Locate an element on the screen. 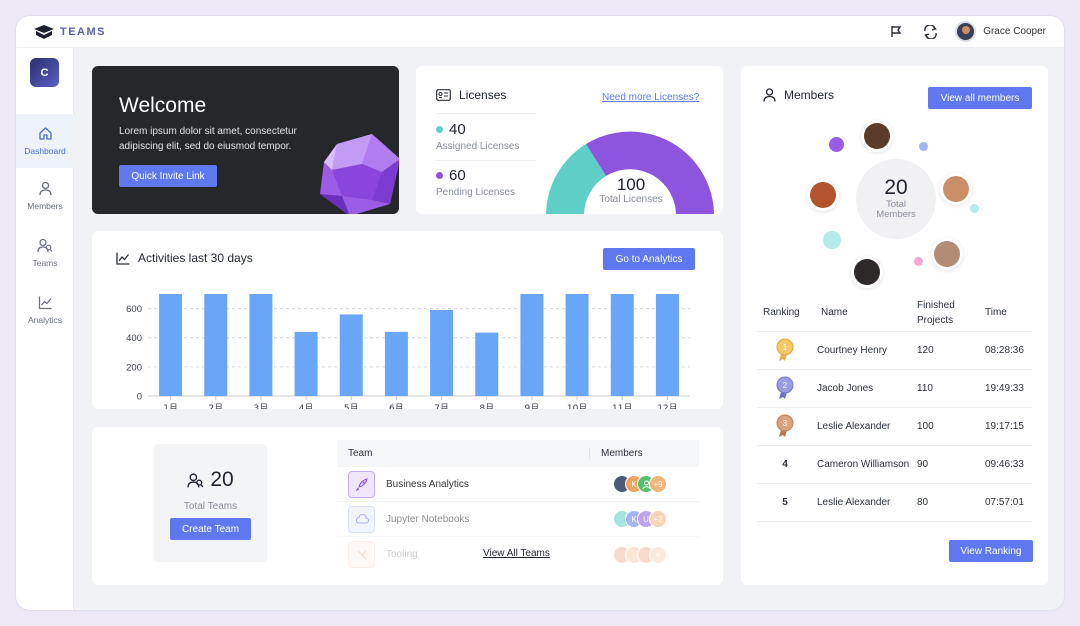  table-row: Business Analytics K +9 is located at coordinates (518, 484).